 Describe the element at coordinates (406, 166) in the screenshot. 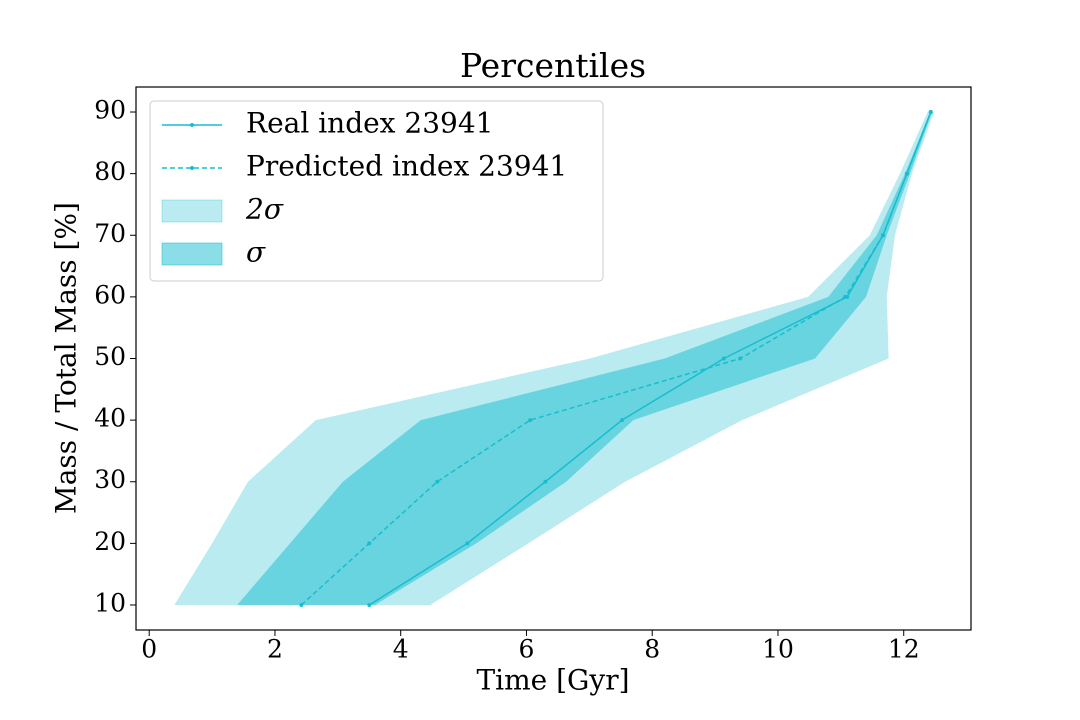

I see `legend-label: Predicted index 23941` at that location.